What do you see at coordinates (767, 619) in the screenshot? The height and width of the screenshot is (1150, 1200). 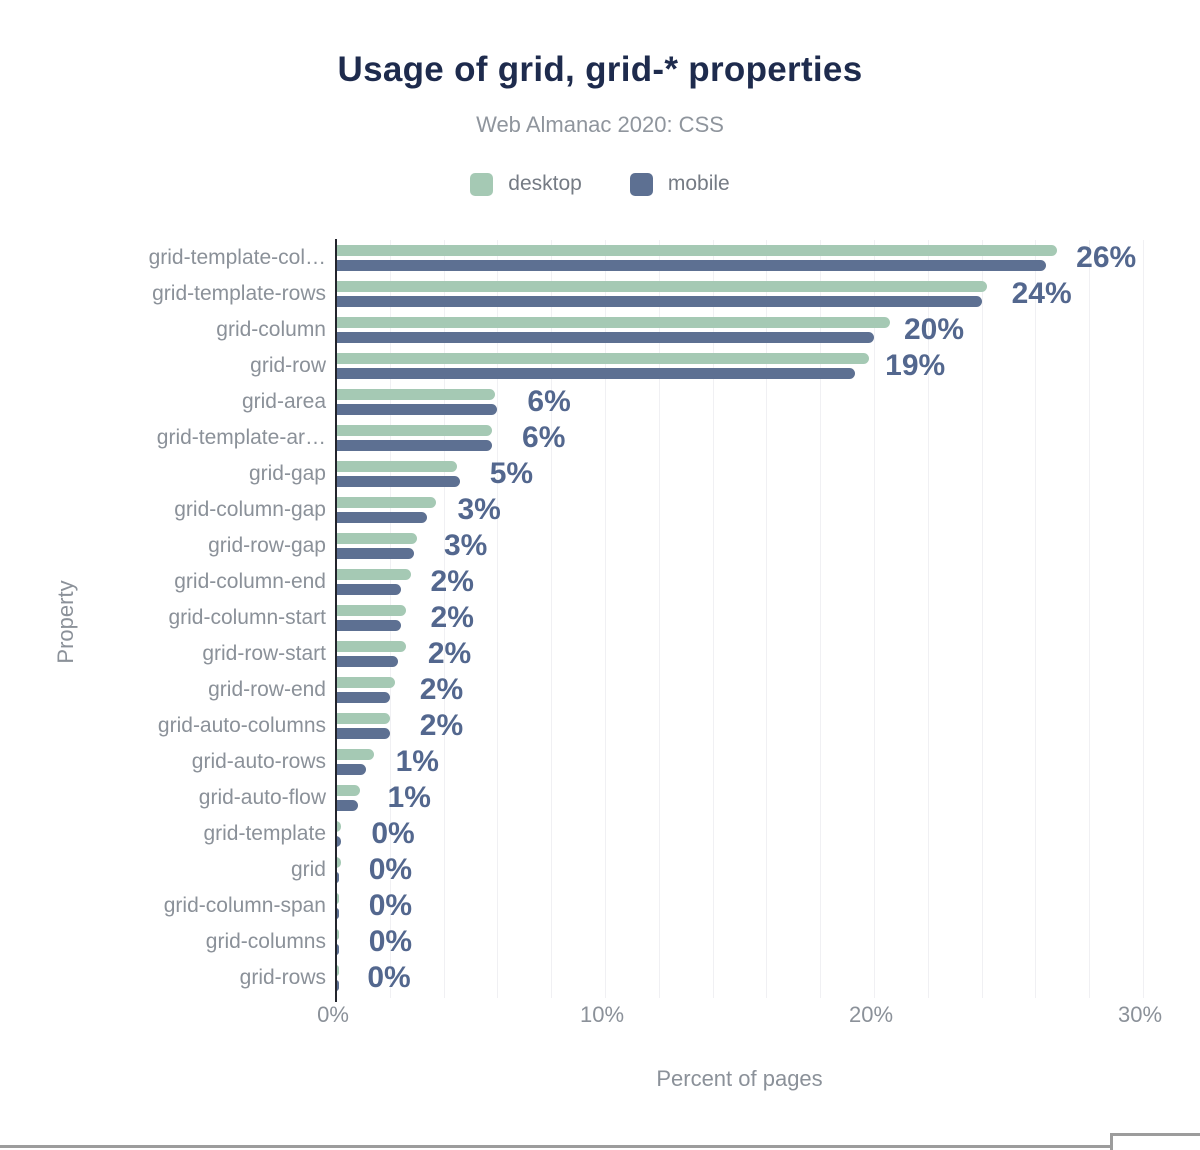 I see `gridline-16pct` at bounding box center [767, 619].